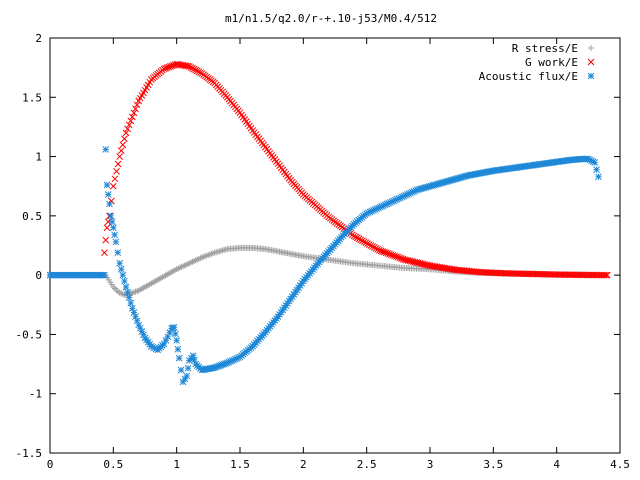 This screenshot has width=640, height=480. I want to click on series-plus, so click(324, 271).